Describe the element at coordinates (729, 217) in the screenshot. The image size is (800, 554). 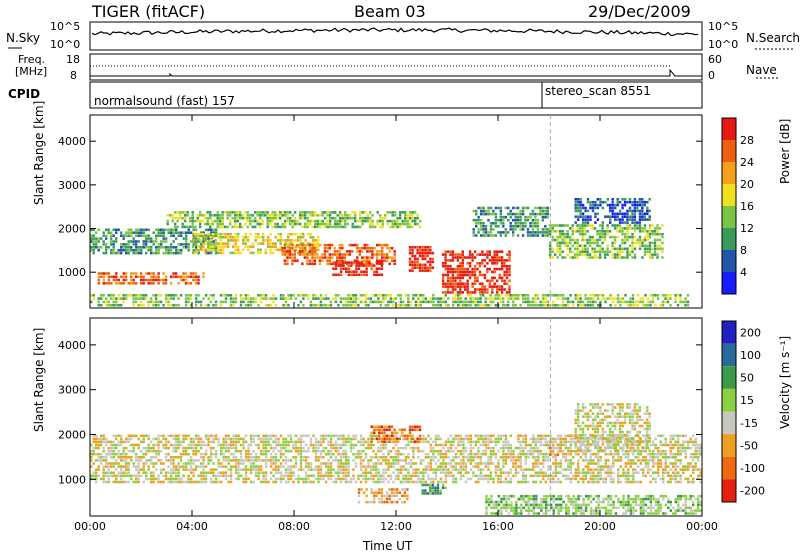
I see `power-colorbar-swatch` at that location.